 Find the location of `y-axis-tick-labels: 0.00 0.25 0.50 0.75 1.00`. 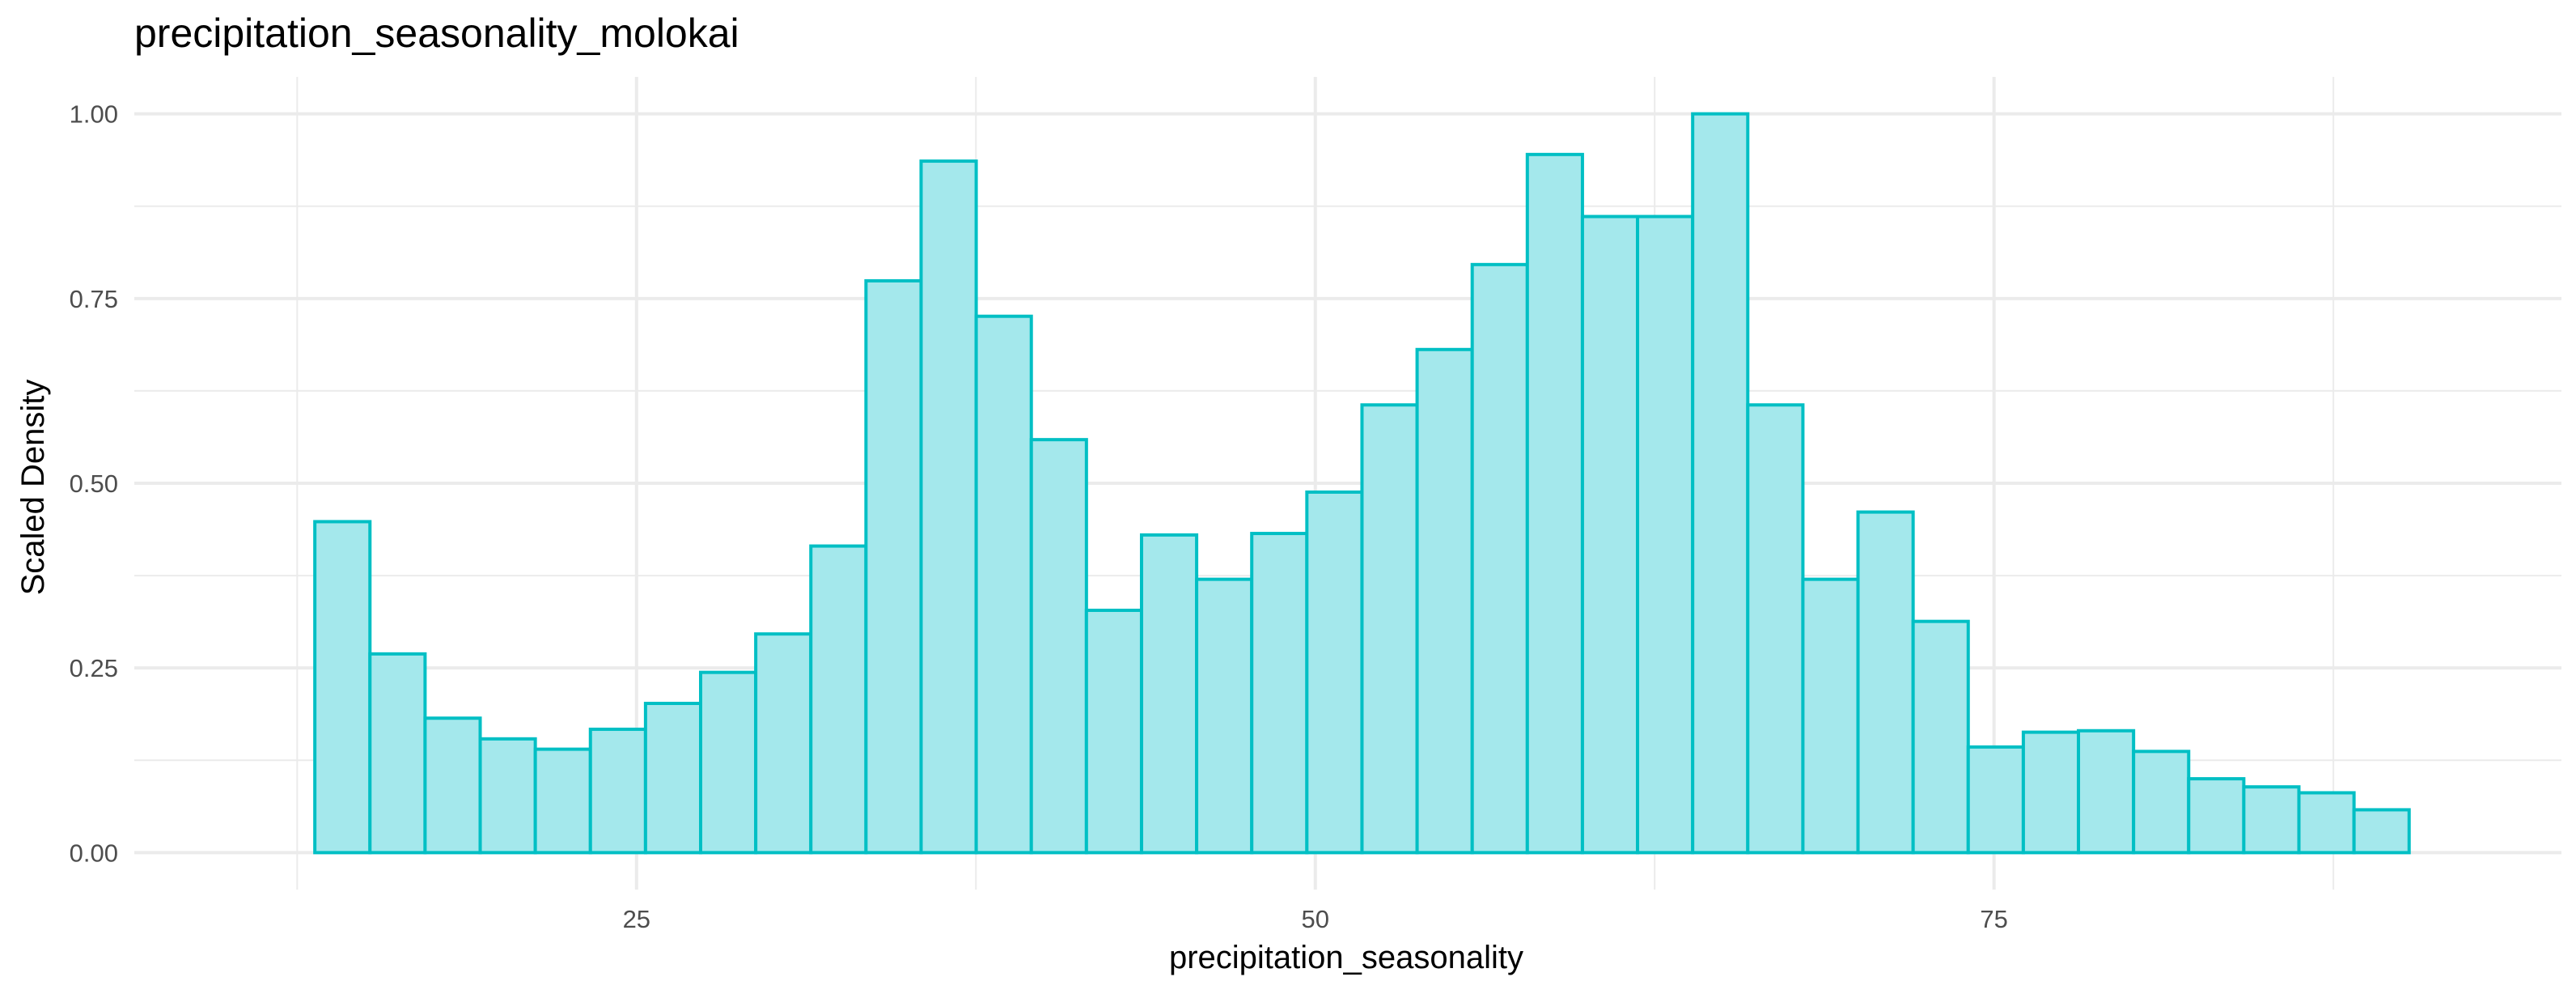

y-axis-tick-labels: 0.00 0.25 0.50 0.75 1.00 is located at coordinates (94, 484).